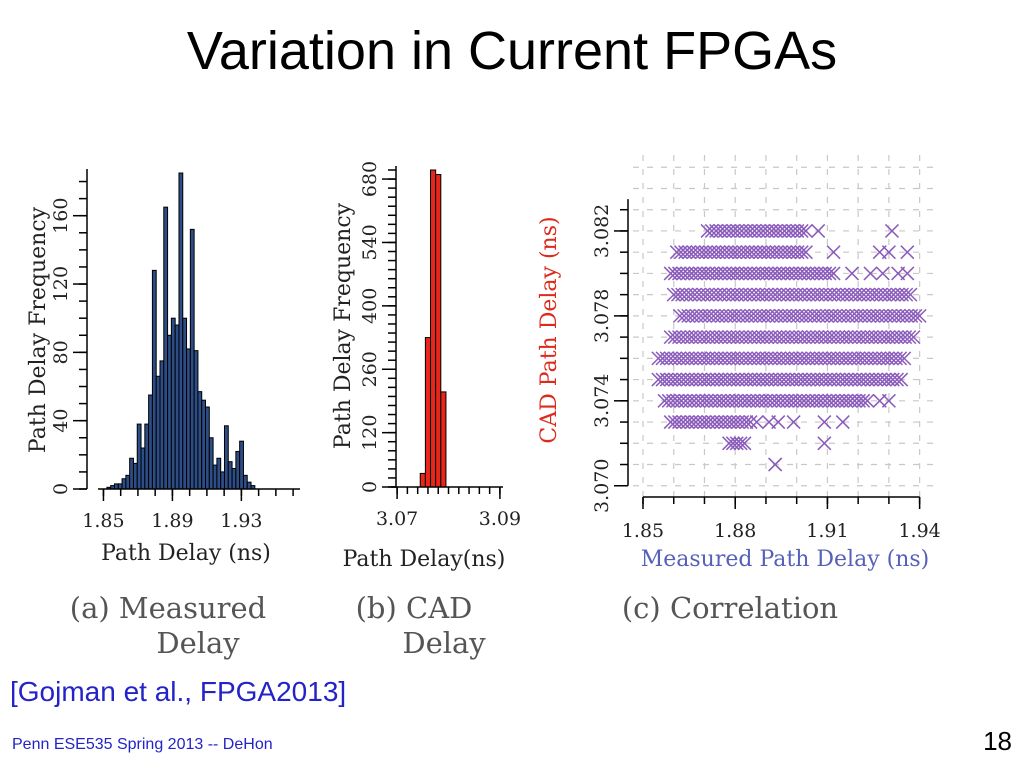  I want to click on y-tick-label: 160, so click(61, 216).